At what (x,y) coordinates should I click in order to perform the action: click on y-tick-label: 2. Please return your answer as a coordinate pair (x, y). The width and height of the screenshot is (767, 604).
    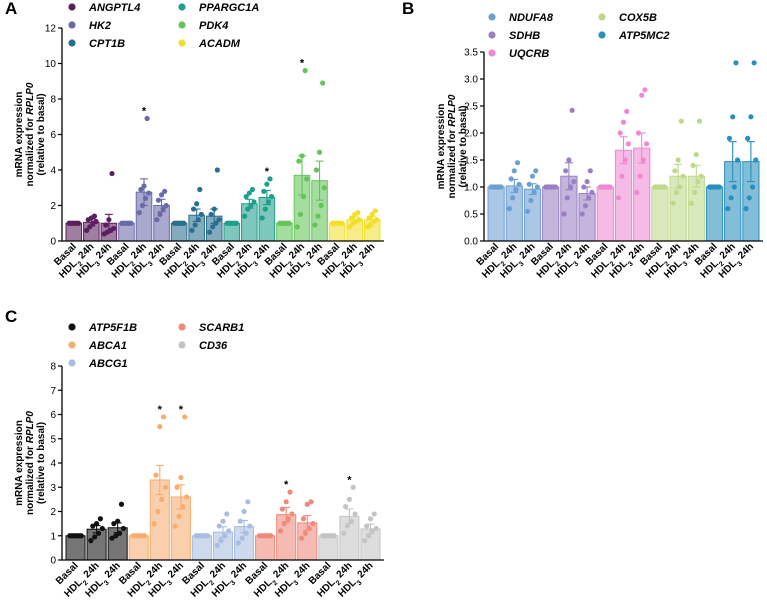
    Looking at the image, I should click on (53, 206).